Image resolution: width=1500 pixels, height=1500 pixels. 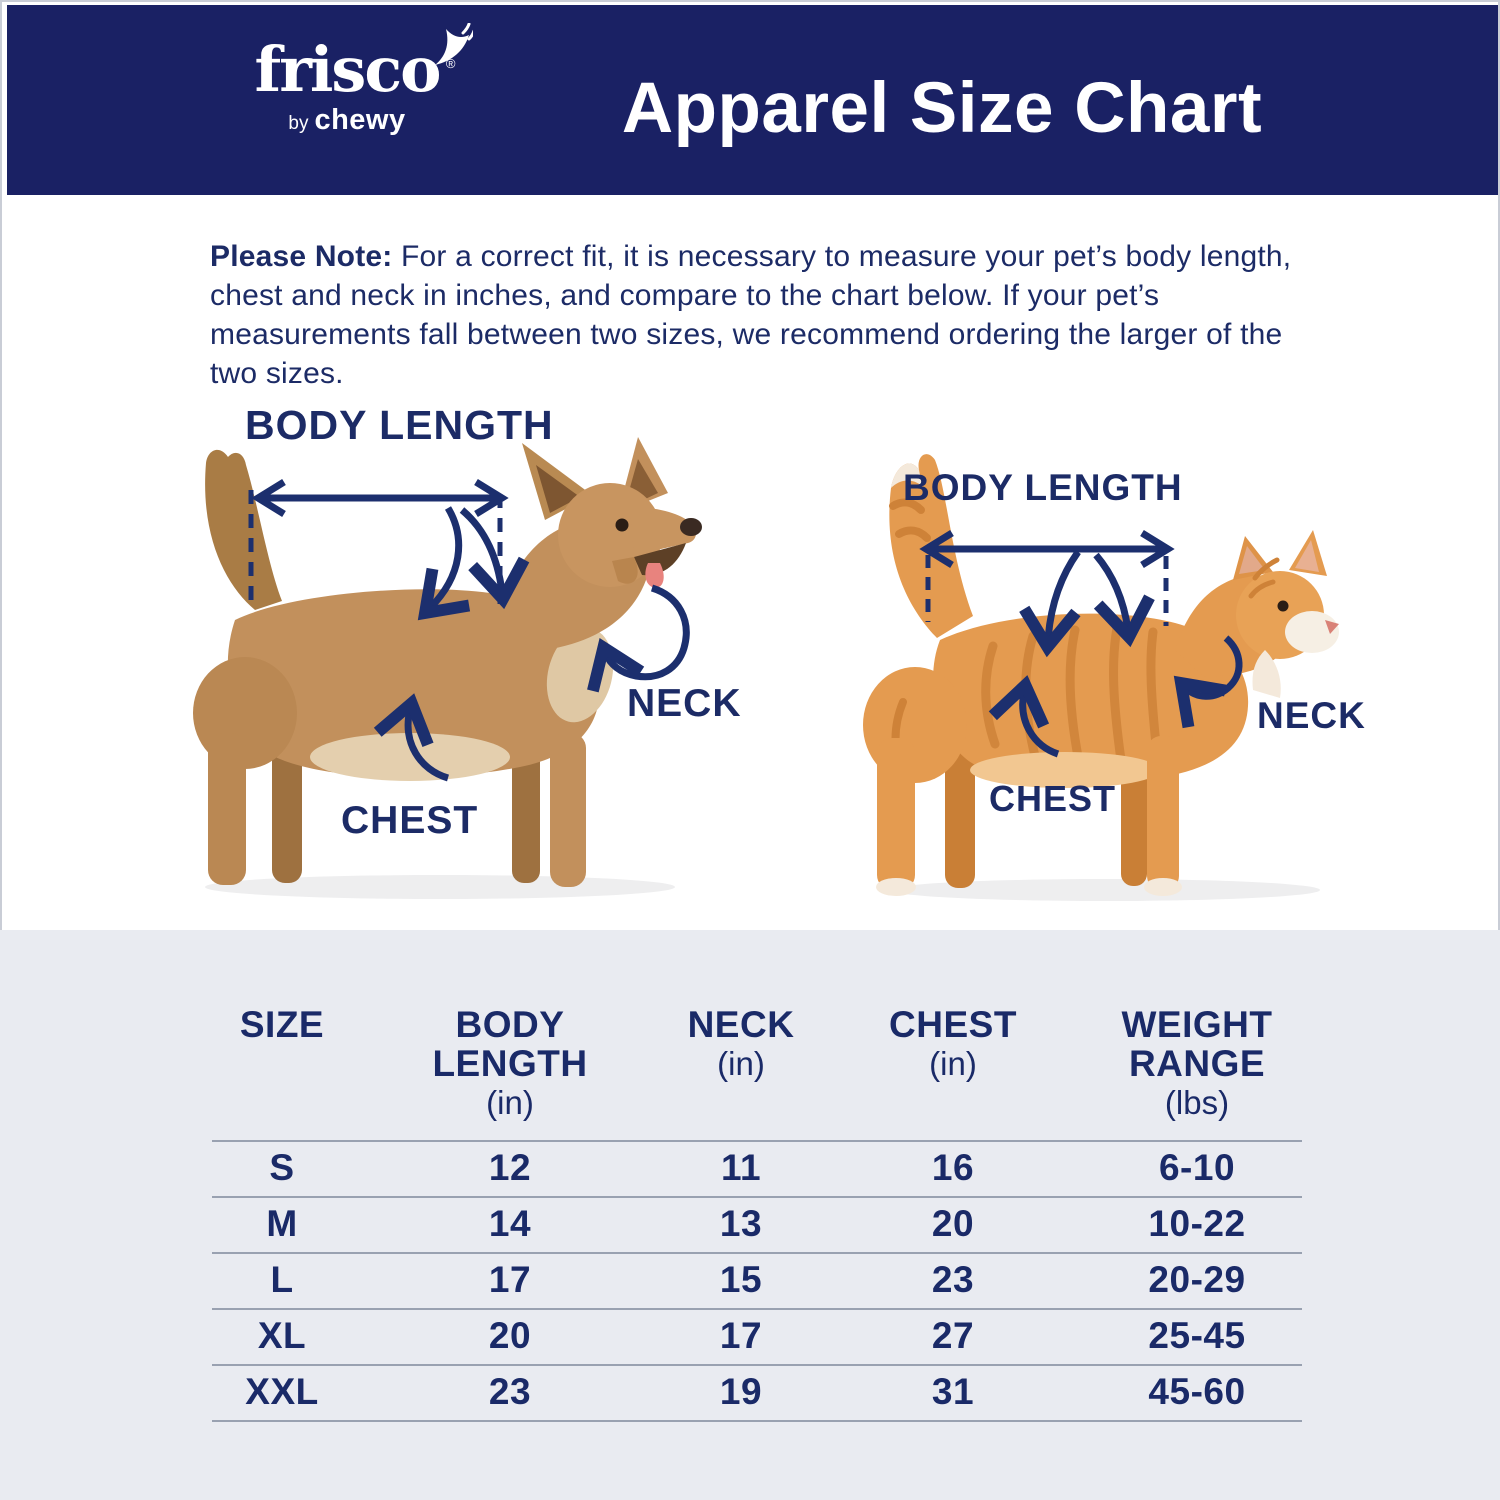 I want to click on cat-eye, so click(x=1283, y=606).